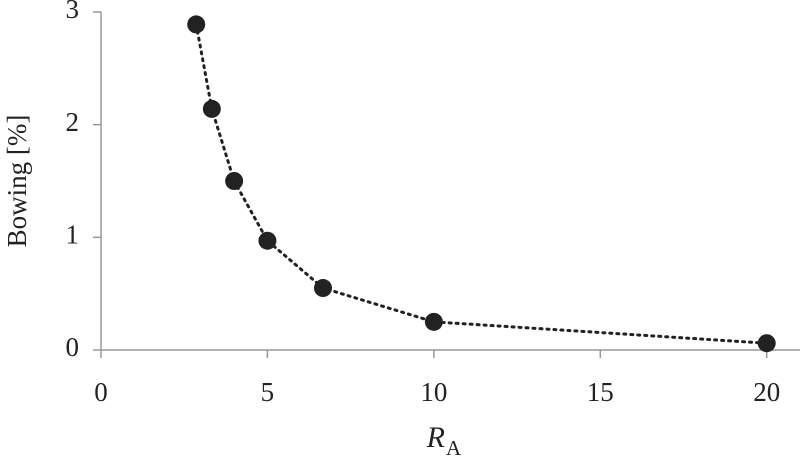 Image resolution: width=800 pixels, height=464 pixels. Describe the element at coordinates (73, 347) in the screenshot. I see `y-tick-label: 0` at that location.